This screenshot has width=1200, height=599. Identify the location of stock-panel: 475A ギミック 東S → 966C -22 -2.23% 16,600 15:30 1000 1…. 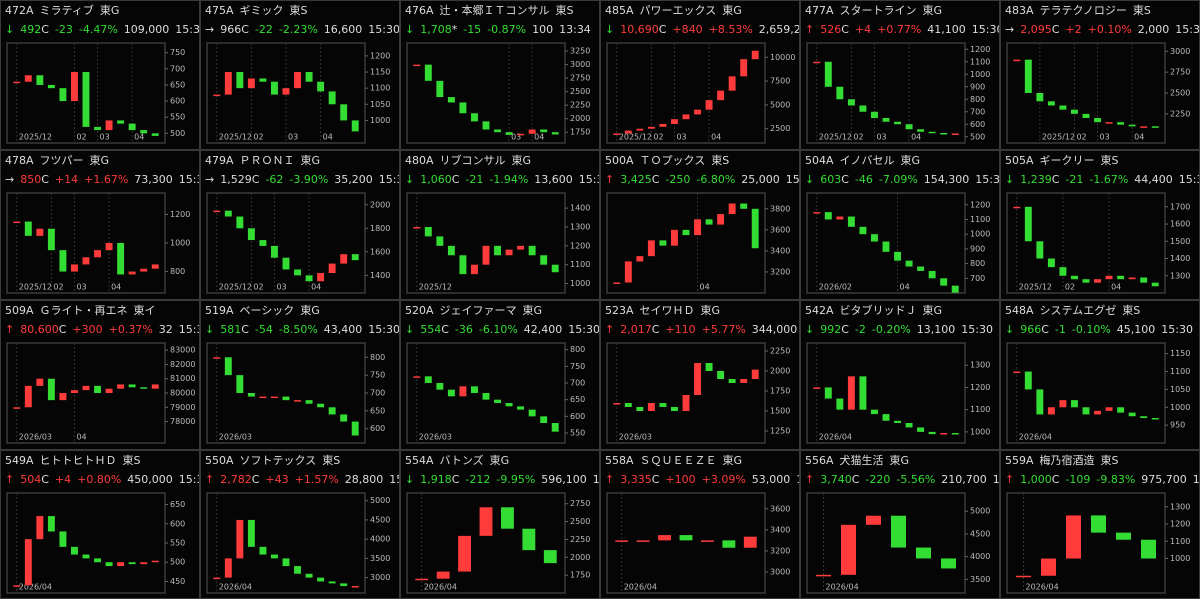
(300, 75).